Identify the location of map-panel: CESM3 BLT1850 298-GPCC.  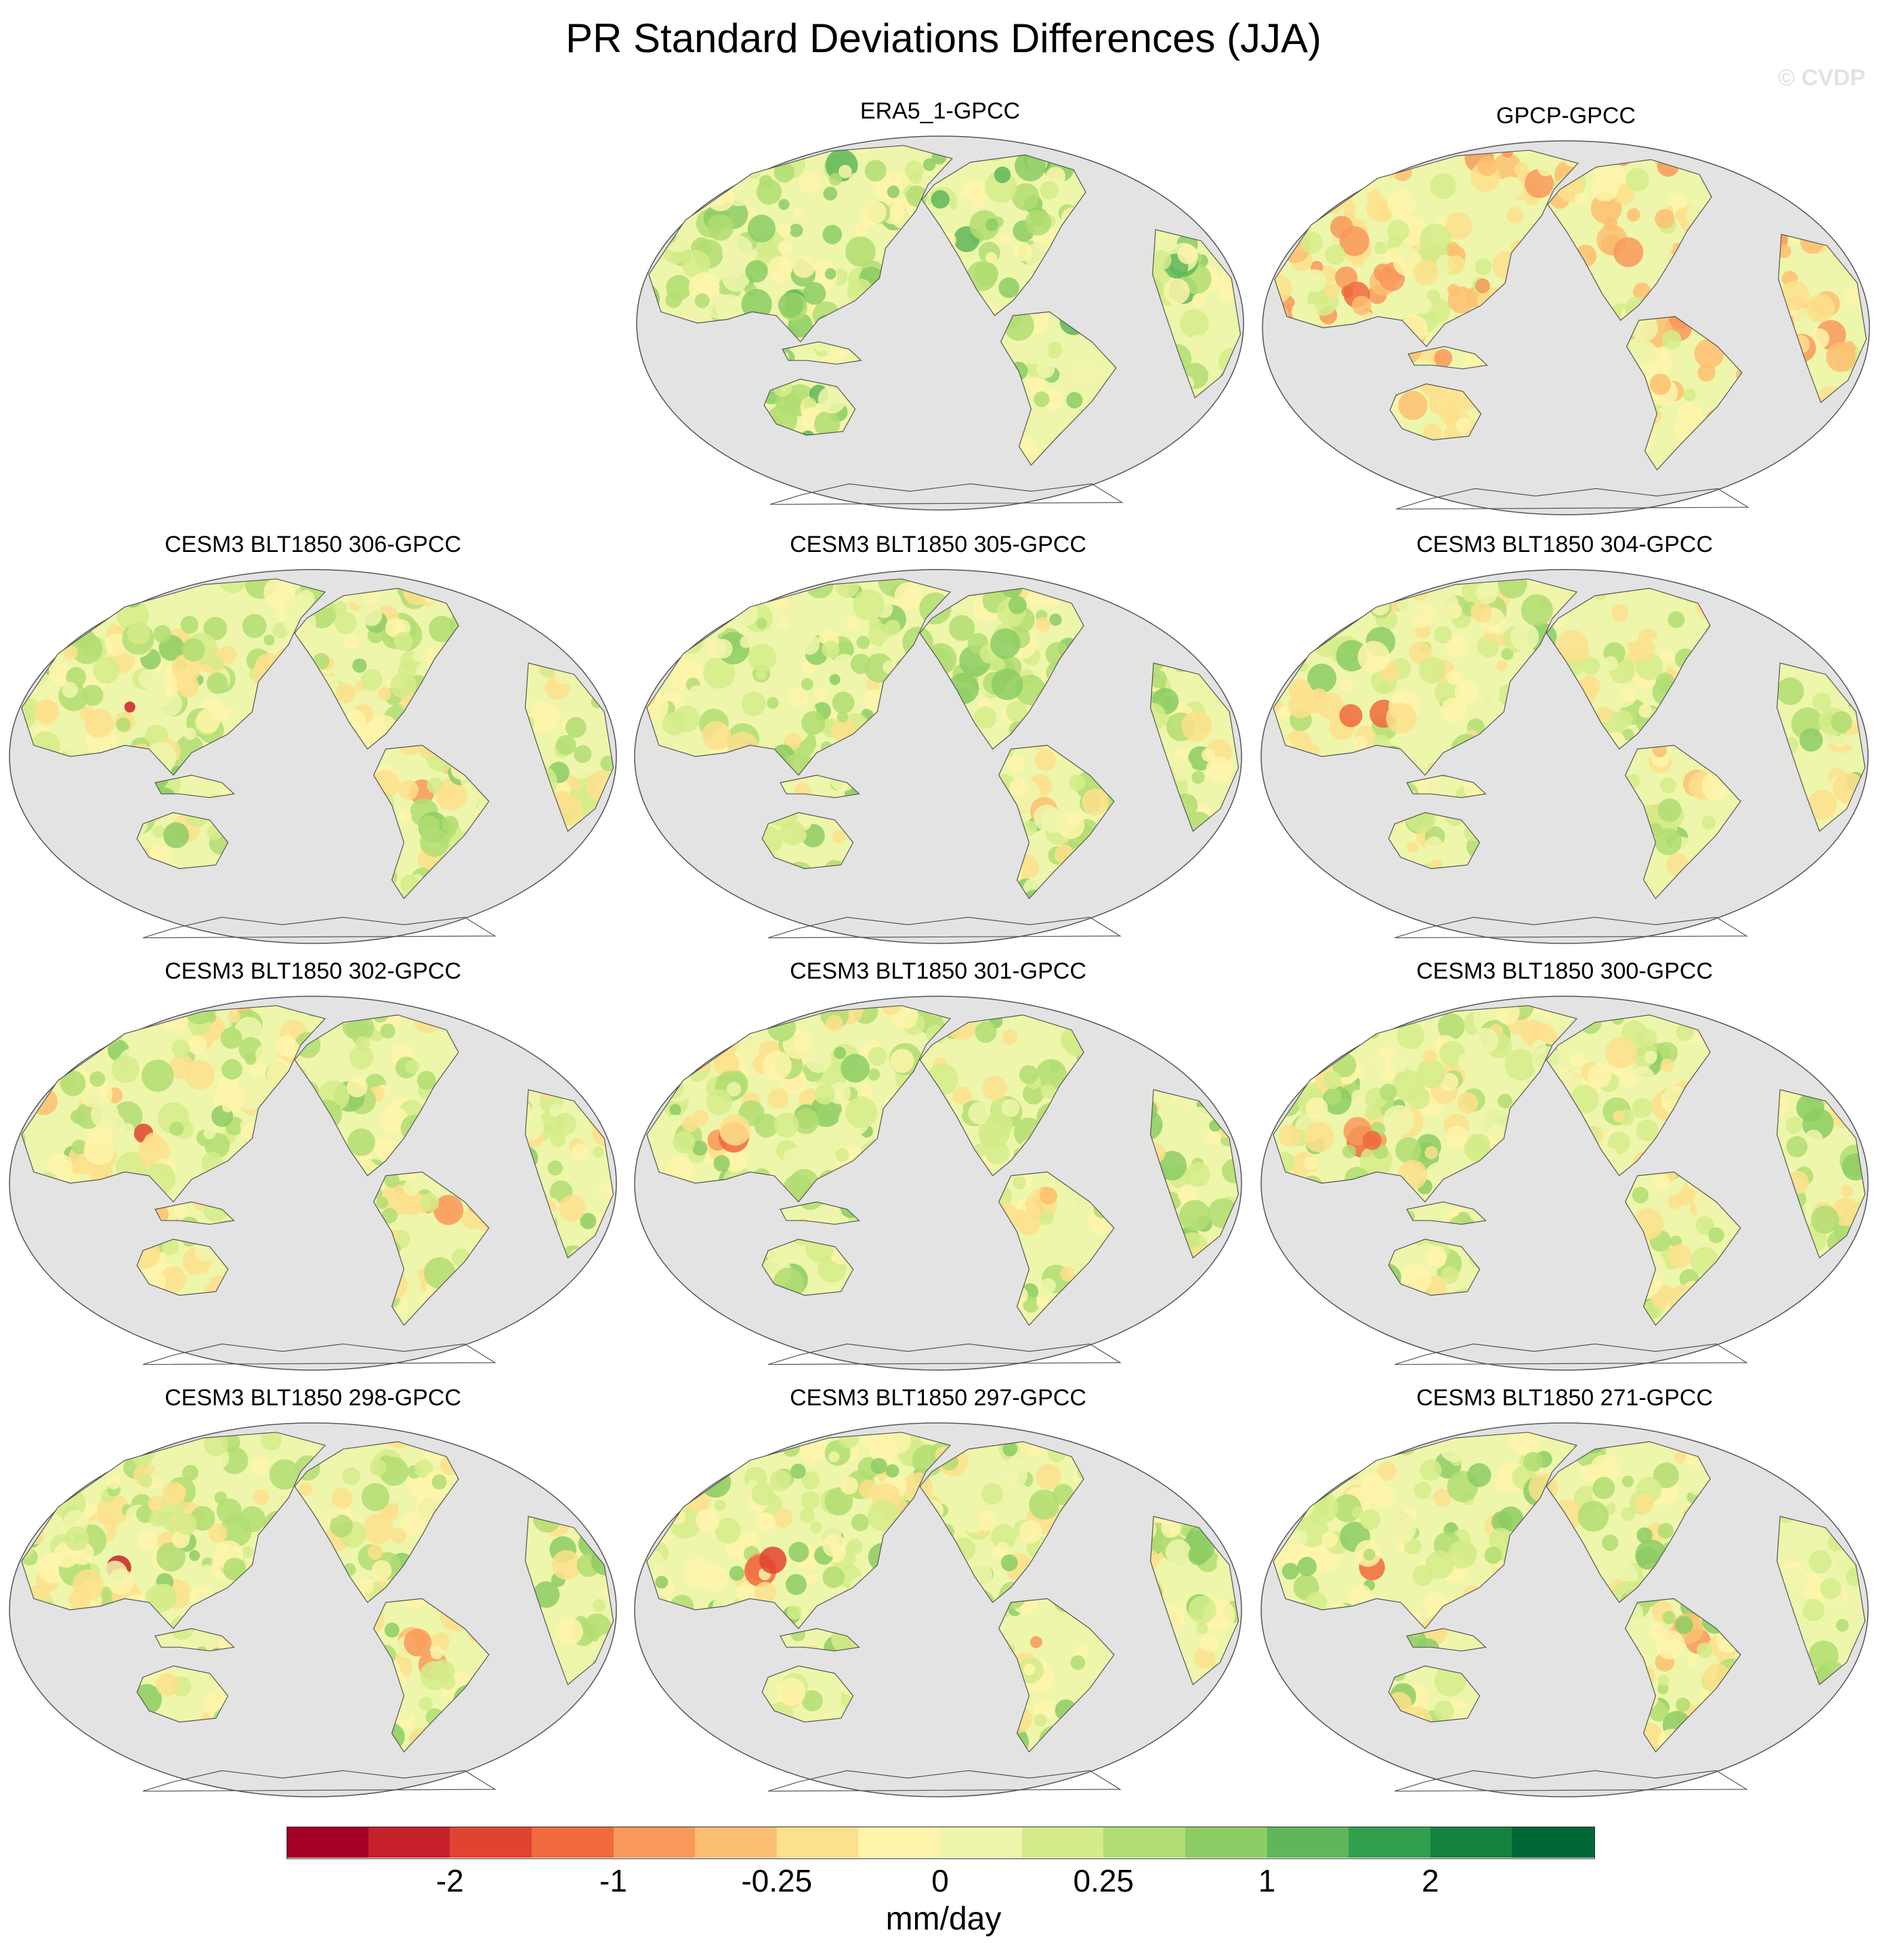
(313, 1595).